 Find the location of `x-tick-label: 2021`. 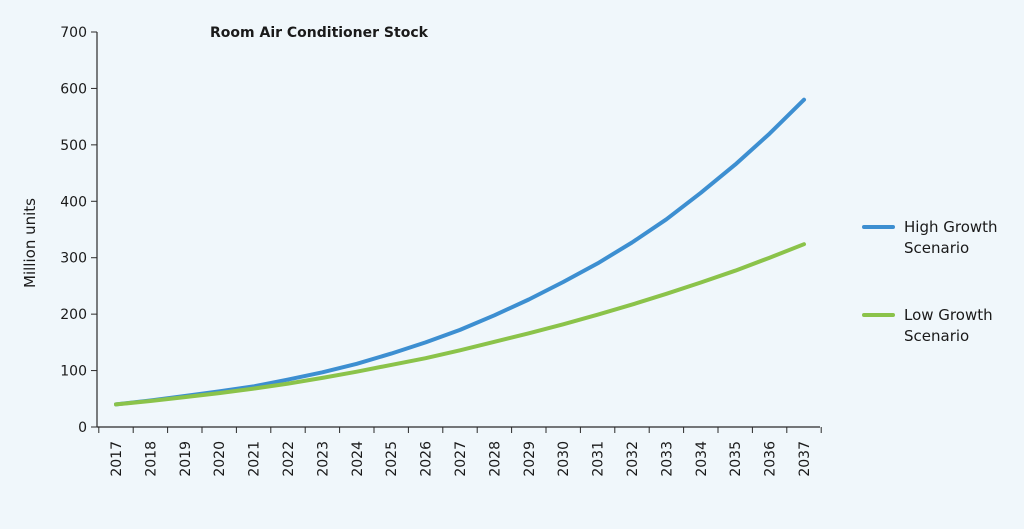

x-tick-label: 2021 is located at coordinates (255, 459).